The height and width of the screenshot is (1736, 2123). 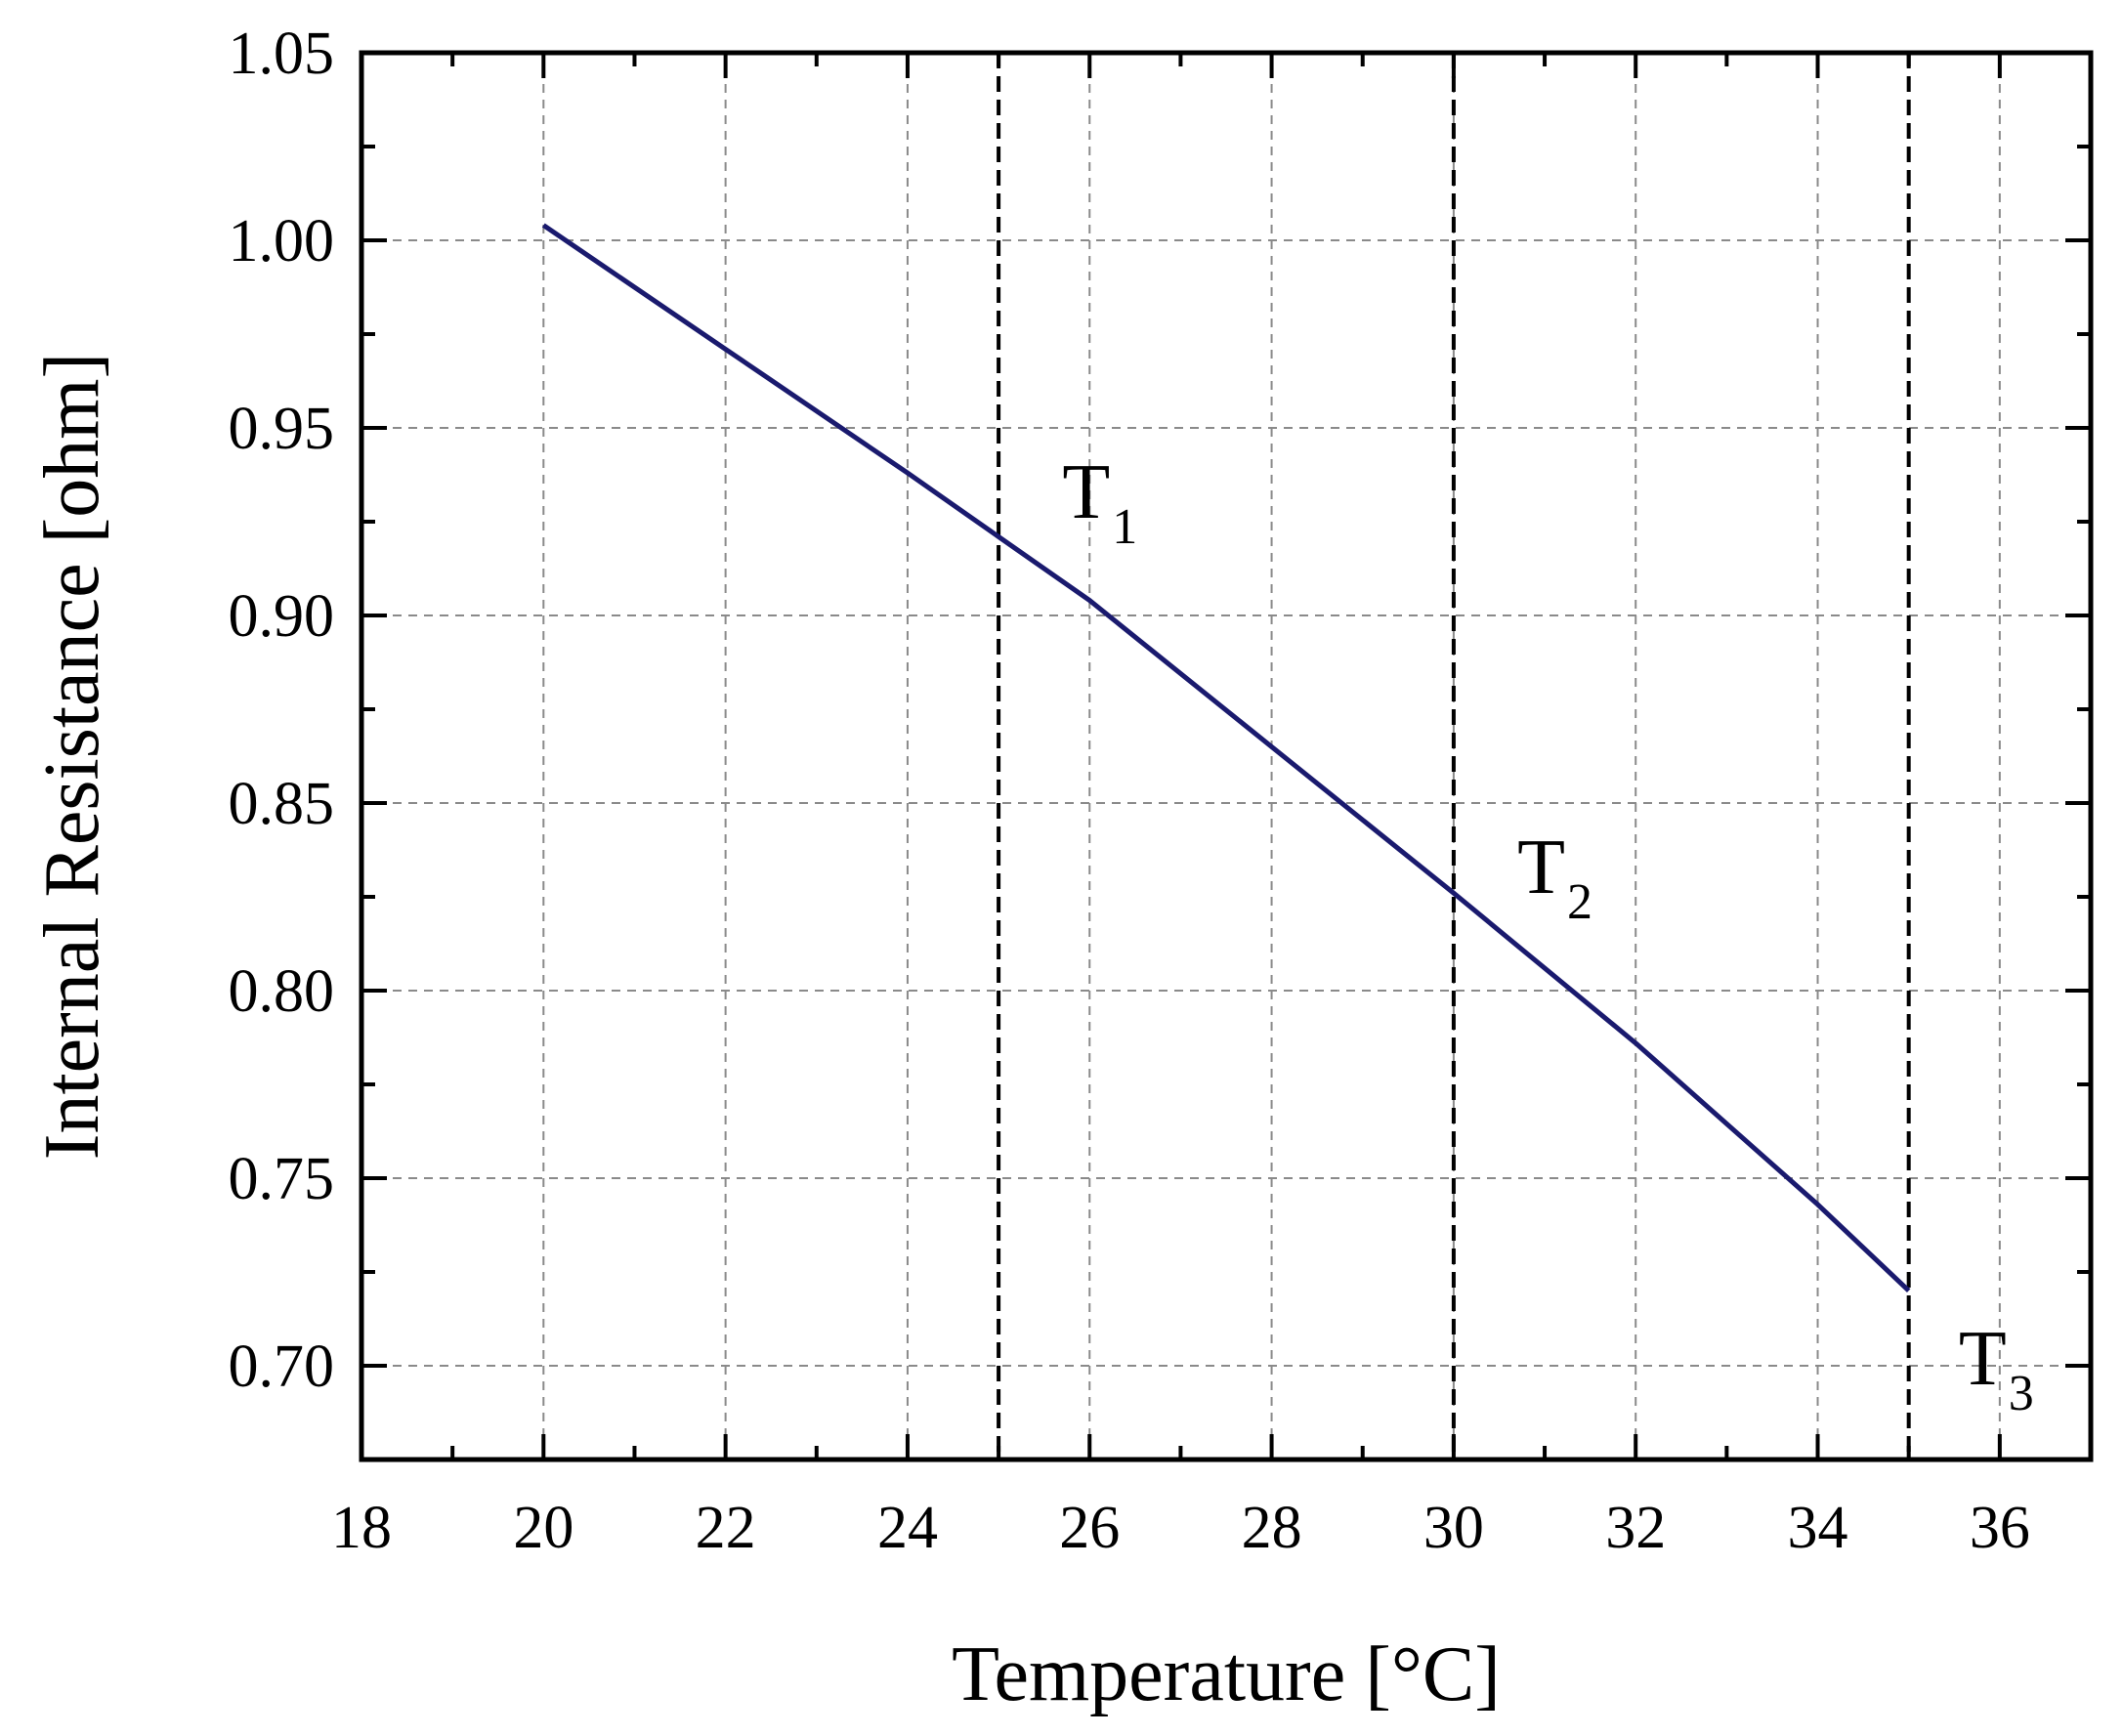 I want to click on y-tick-label: 0.75, so click(x=282, y=1179).